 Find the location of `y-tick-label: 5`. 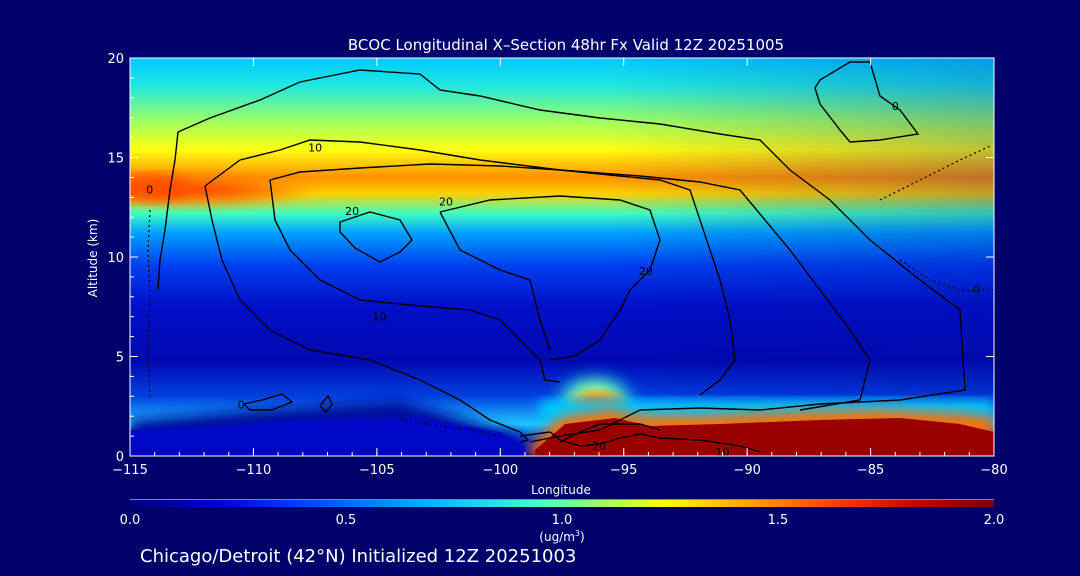

y-tick-label: 5 is located at coordinates (120, 358).